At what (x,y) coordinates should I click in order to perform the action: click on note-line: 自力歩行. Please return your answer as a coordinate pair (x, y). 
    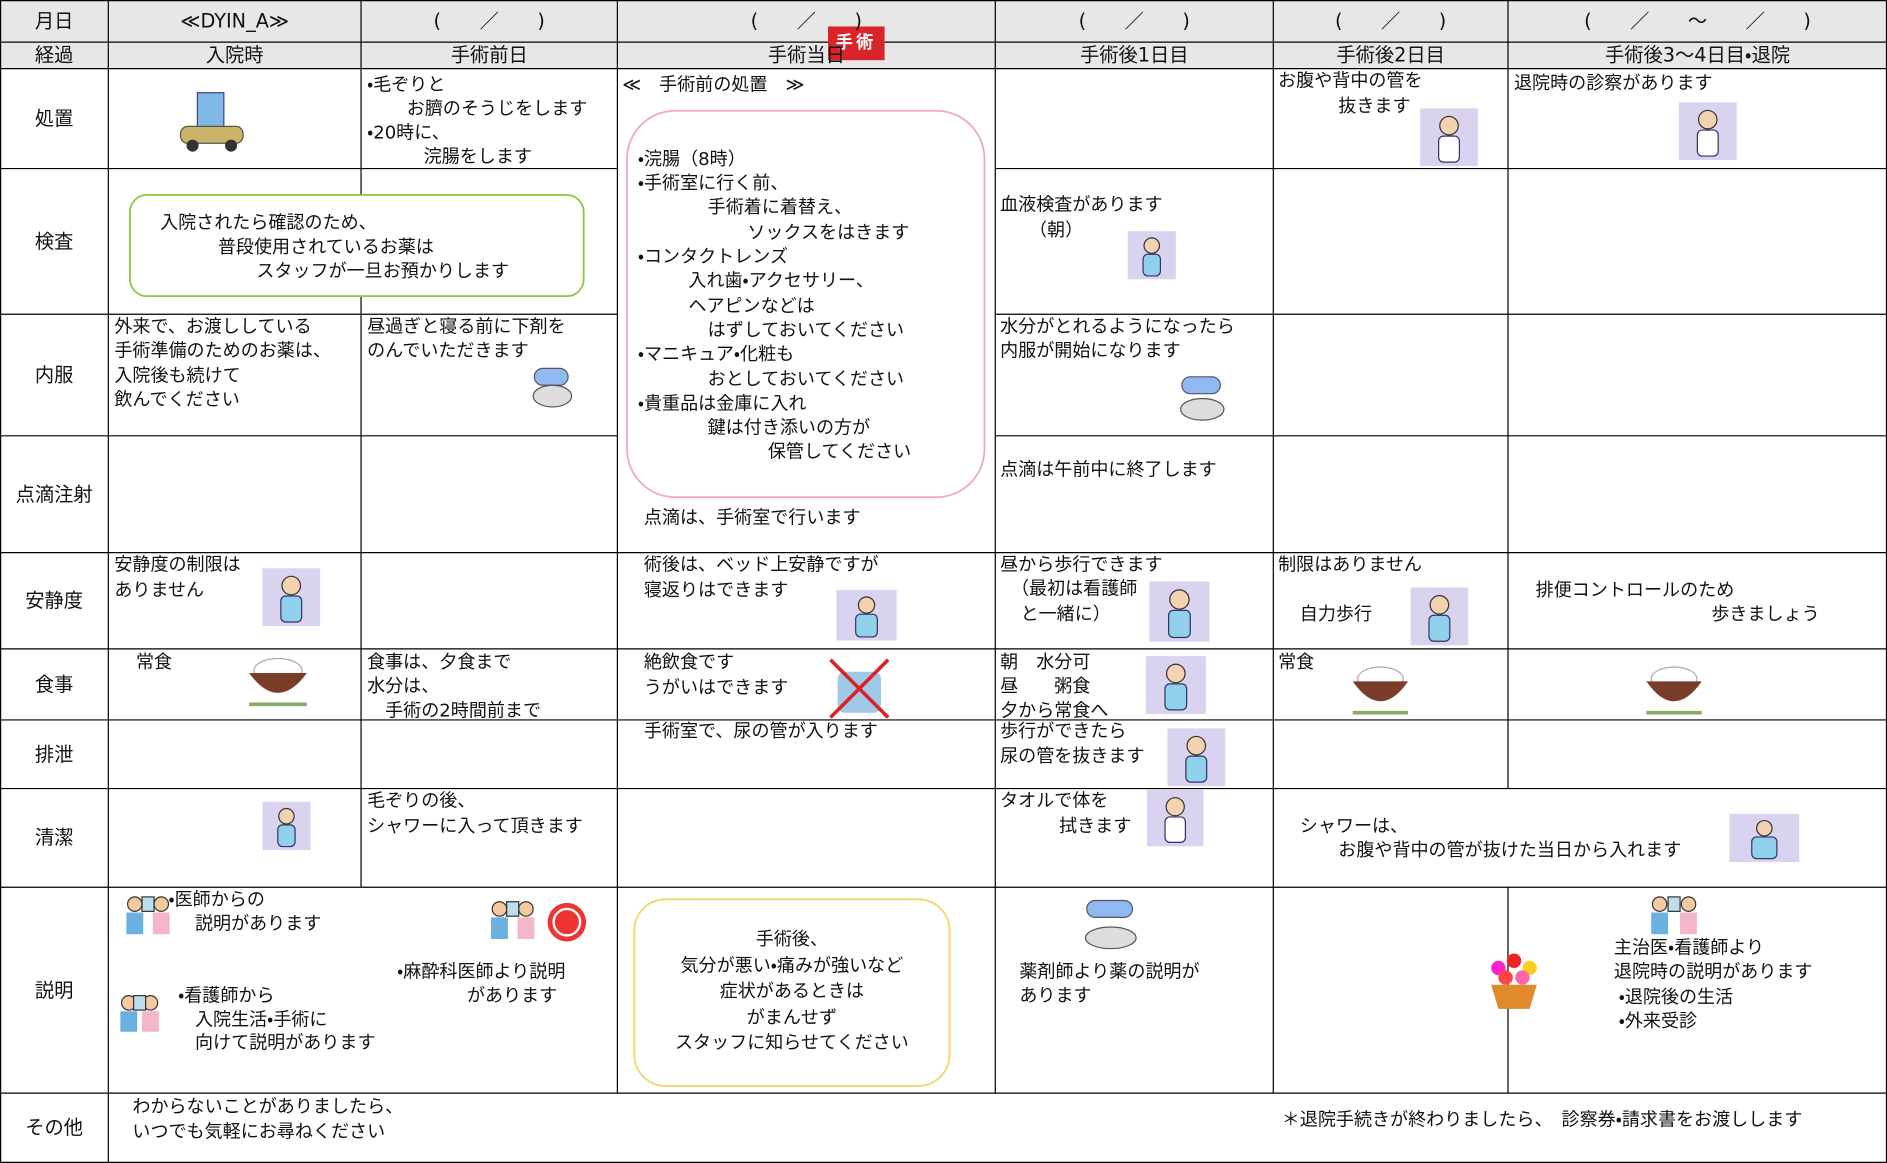
    Looking at the image, I should click on (1336, 613).